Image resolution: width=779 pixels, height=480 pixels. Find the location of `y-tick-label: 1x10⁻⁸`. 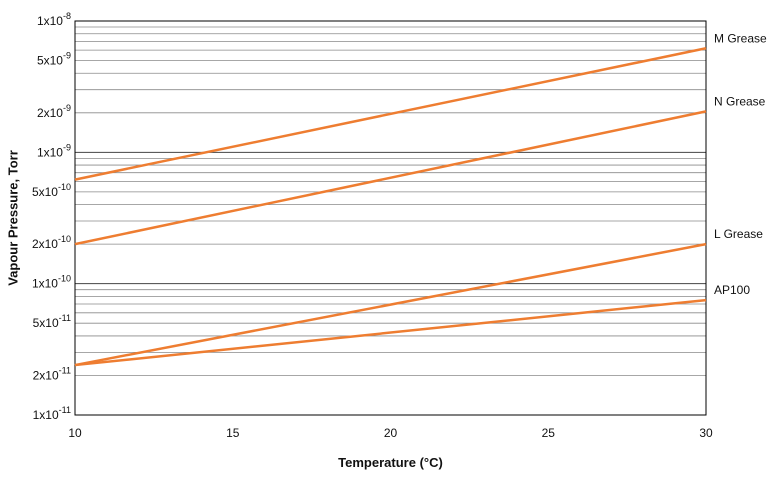

y-tick-label: 1x10⁻⁸ is located at coordinates (54, 19).